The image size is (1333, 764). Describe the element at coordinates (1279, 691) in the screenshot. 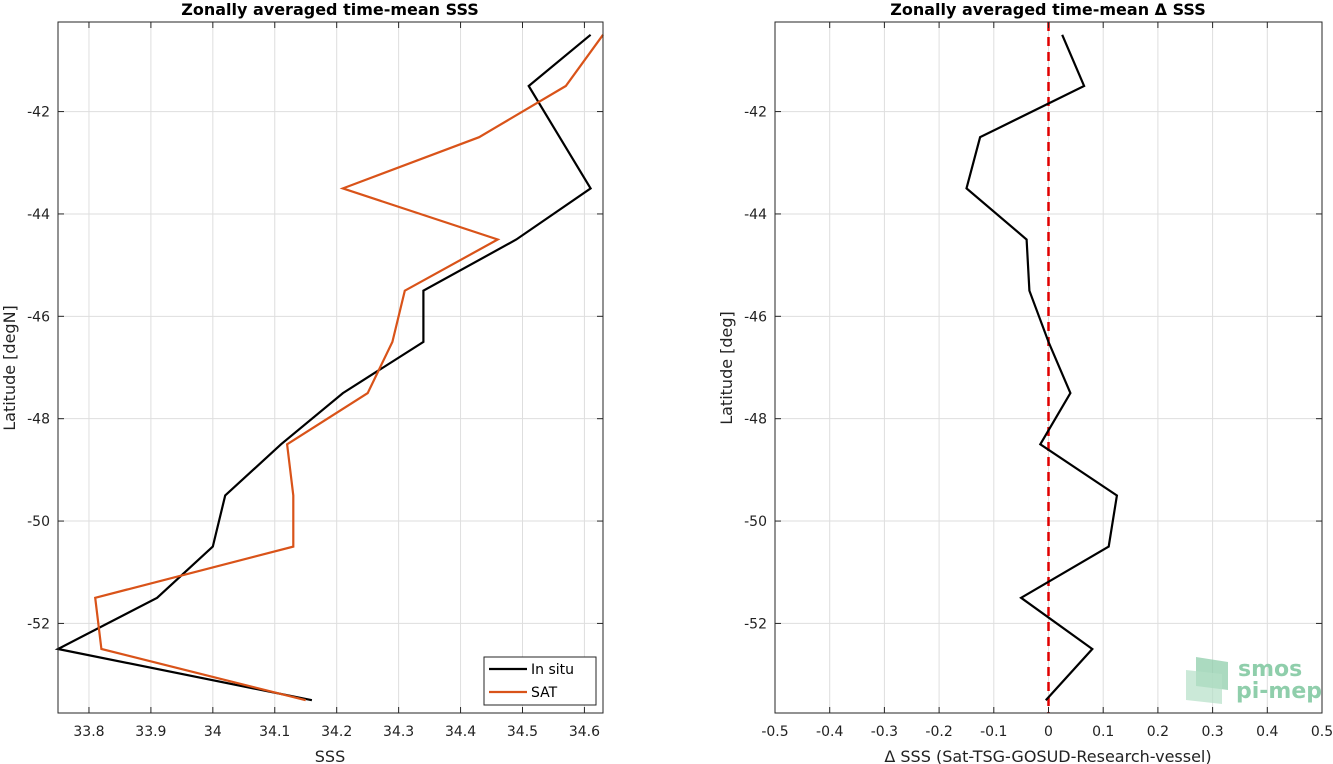

I see `logo-text-pi-mep: pi-mep` at that location.